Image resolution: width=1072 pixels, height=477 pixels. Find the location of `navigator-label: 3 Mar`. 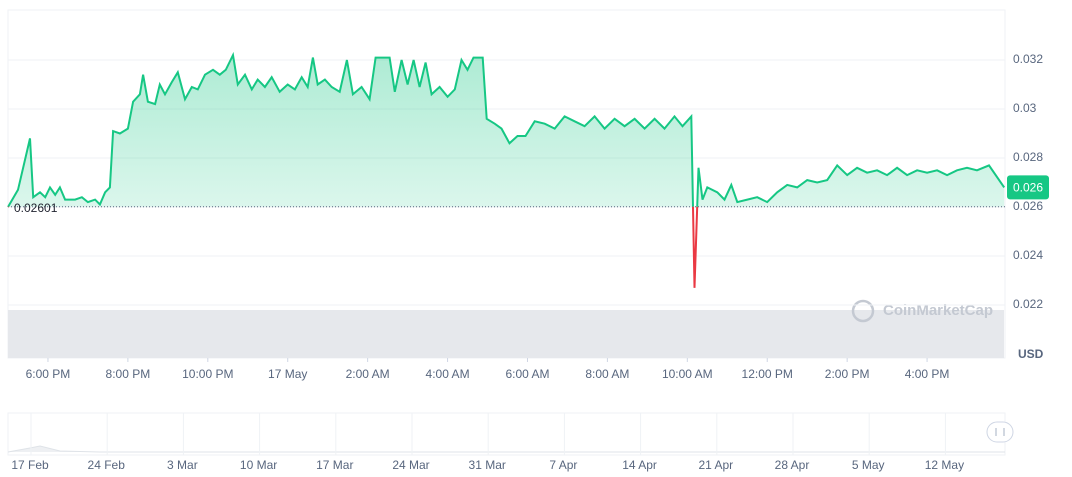

navigator-label: 3 Mar is located at coordinates (182, 465).